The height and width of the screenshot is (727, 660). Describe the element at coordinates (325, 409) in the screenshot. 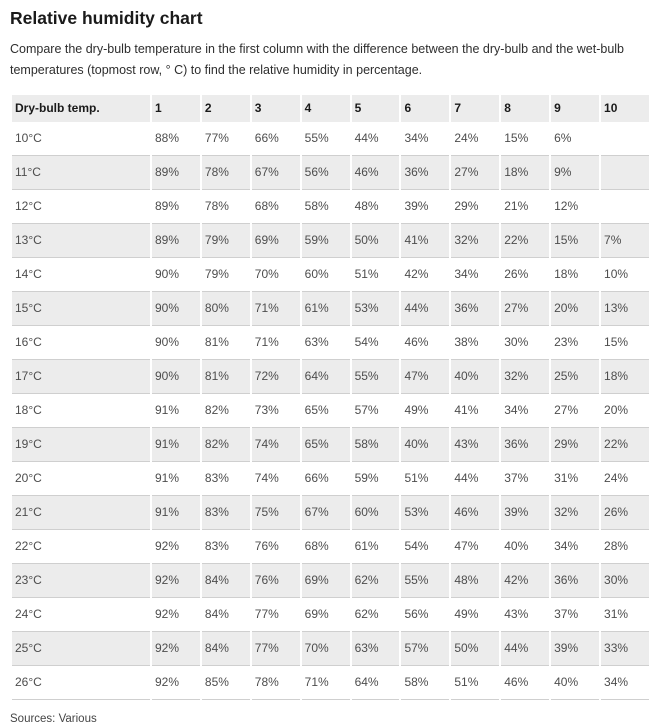

I see `humidity-cell: 65%` at that location.